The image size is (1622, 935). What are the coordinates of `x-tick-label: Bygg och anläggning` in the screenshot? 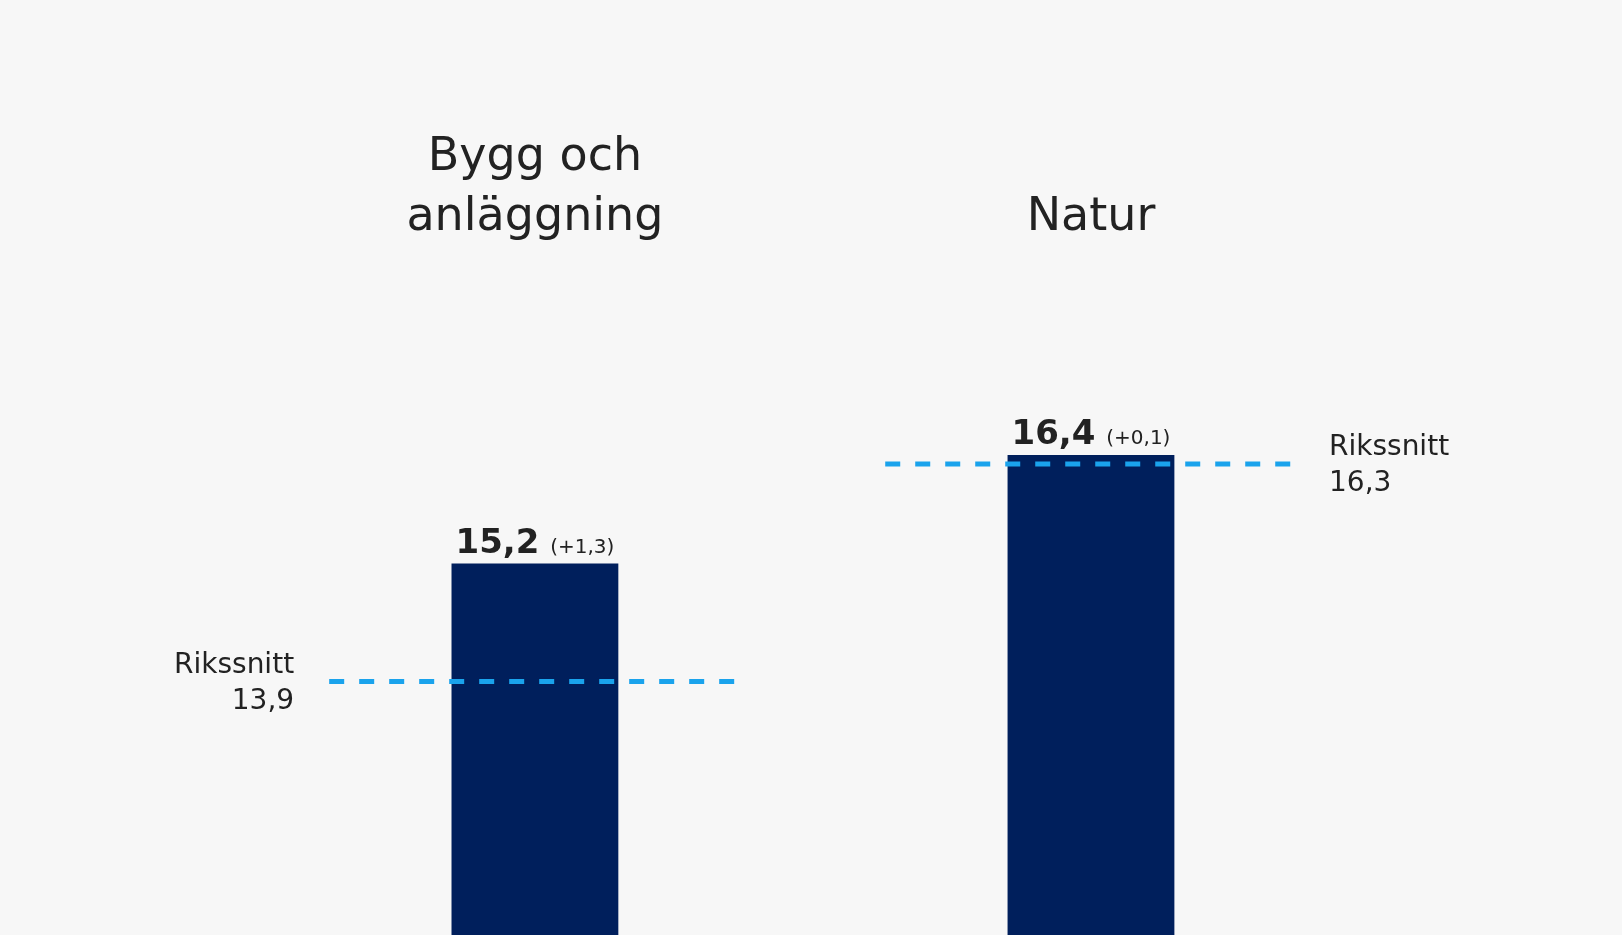 It's located at (535, 184).